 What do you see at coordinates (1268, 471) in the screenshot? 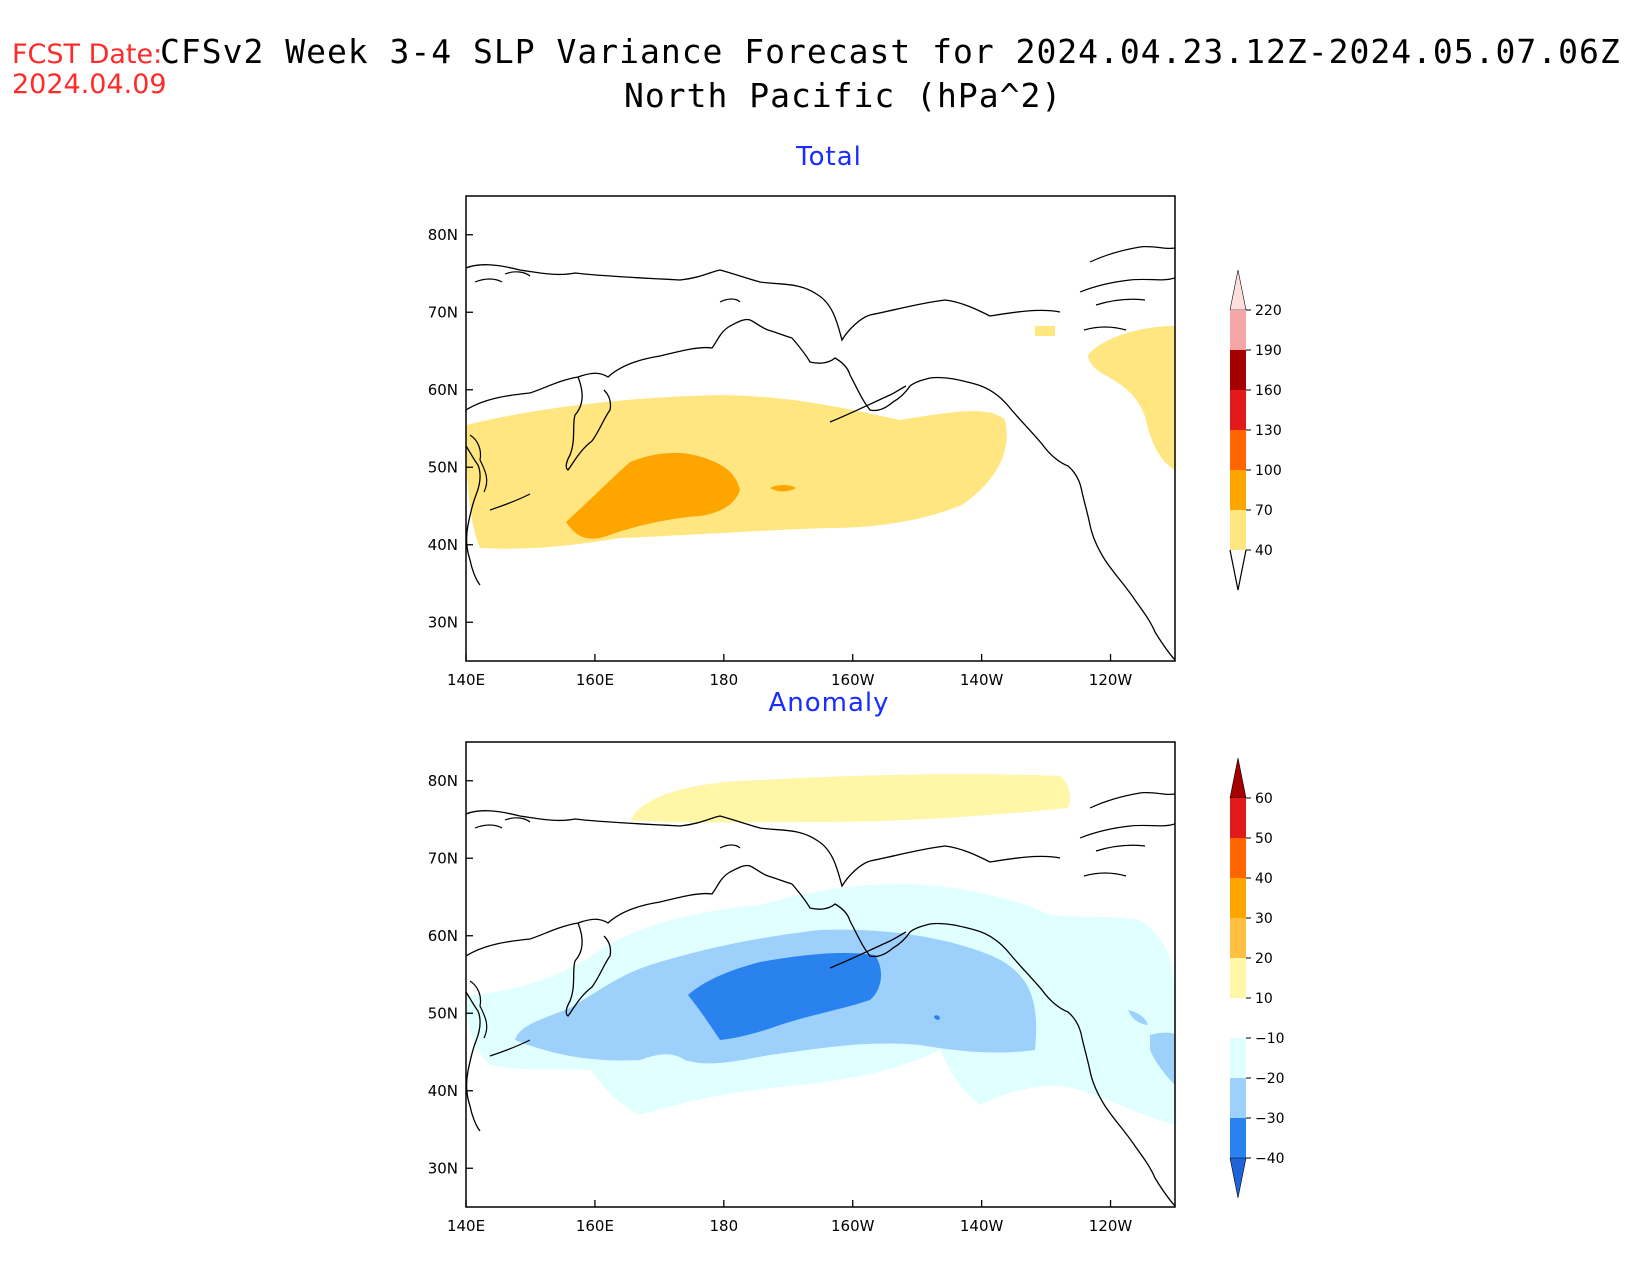
I see `total-colorbar-label: 100` at bounding box center [1268, 471].